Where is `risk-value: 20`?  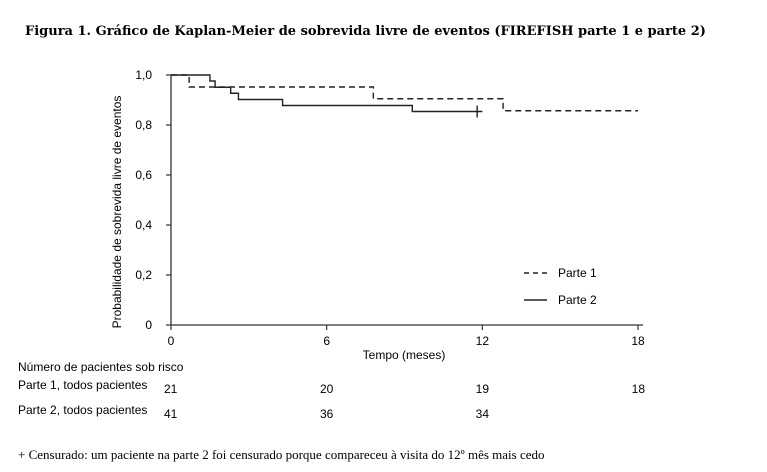 risk-value: 20 is located at coordinates (327, 389).